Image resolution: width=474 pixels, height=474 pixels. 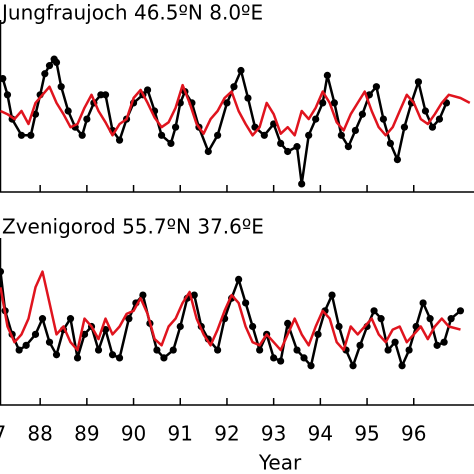 What do you see at coordinates (235, 110) in the screenshot?
I see `series-line` at bounding box center [235, 110].